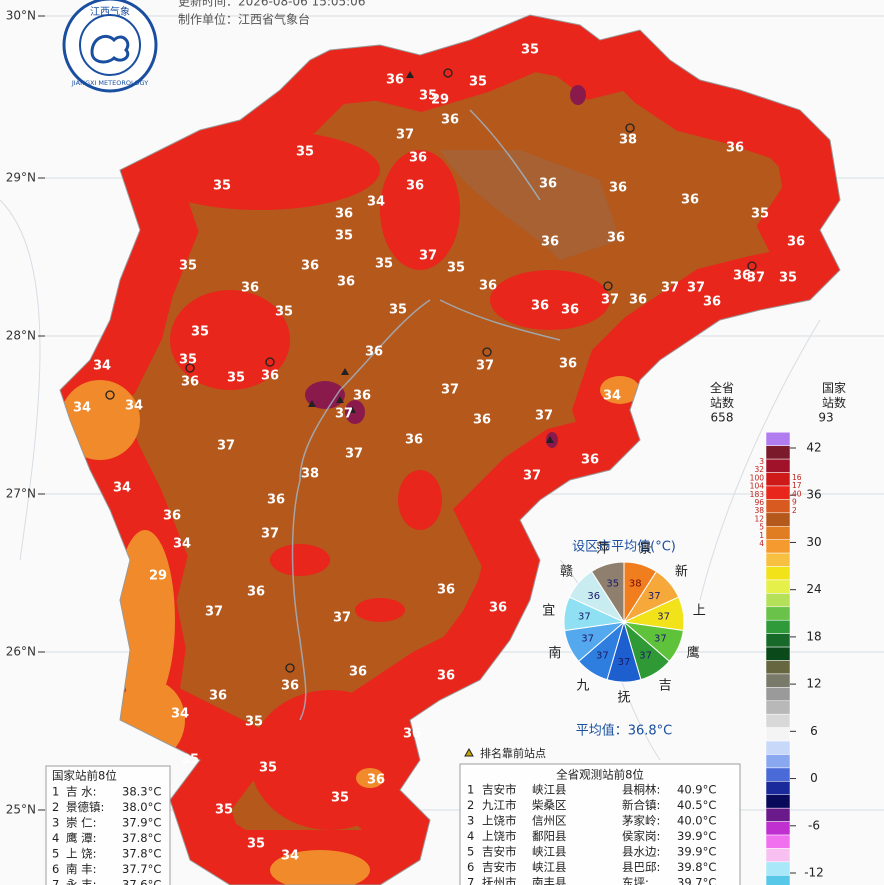 This screenshot has height=885, width=884. Describe the element at coordinates (761, 527) in the screenshot. I see `legend-count-all: 5` at that location.